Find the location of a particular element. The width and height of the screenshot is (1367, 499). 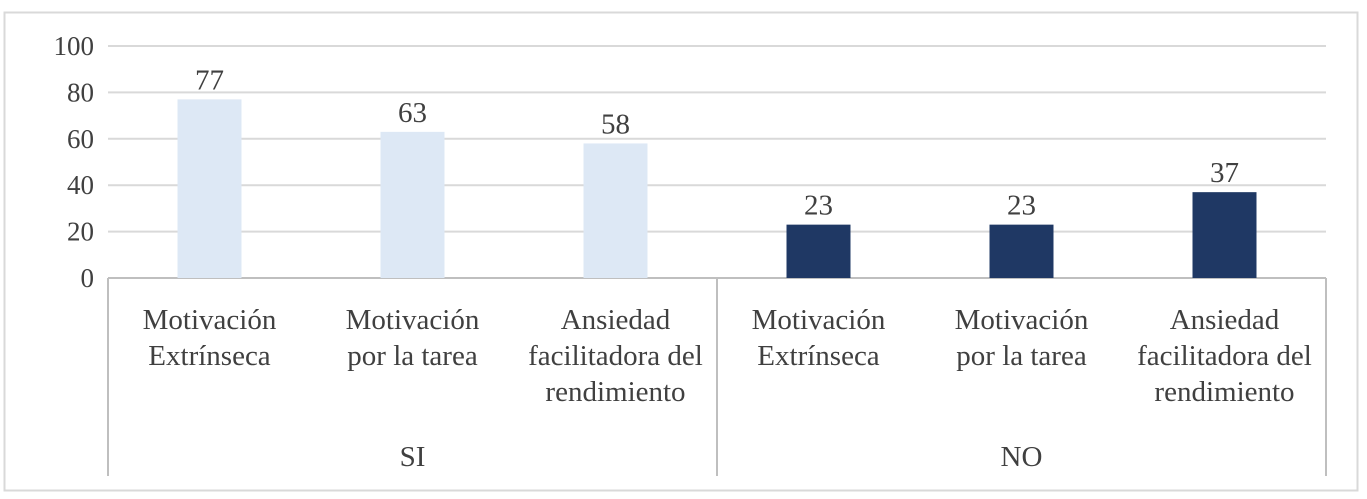

data-label: 37 is located at coordinates (1224, 173).